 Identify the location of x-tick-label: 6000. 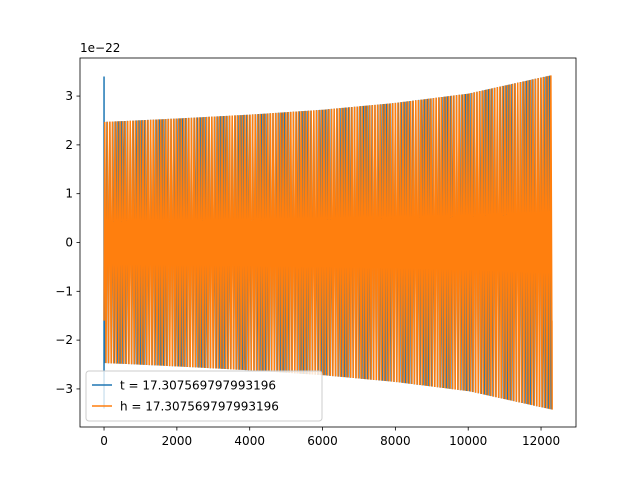
(322, 441).